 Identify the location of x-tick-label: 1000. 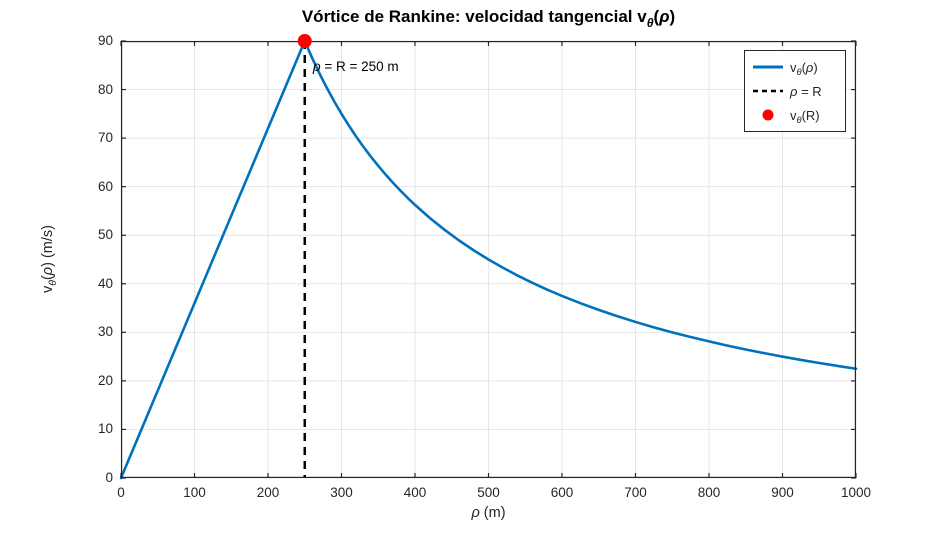
(856, 492).